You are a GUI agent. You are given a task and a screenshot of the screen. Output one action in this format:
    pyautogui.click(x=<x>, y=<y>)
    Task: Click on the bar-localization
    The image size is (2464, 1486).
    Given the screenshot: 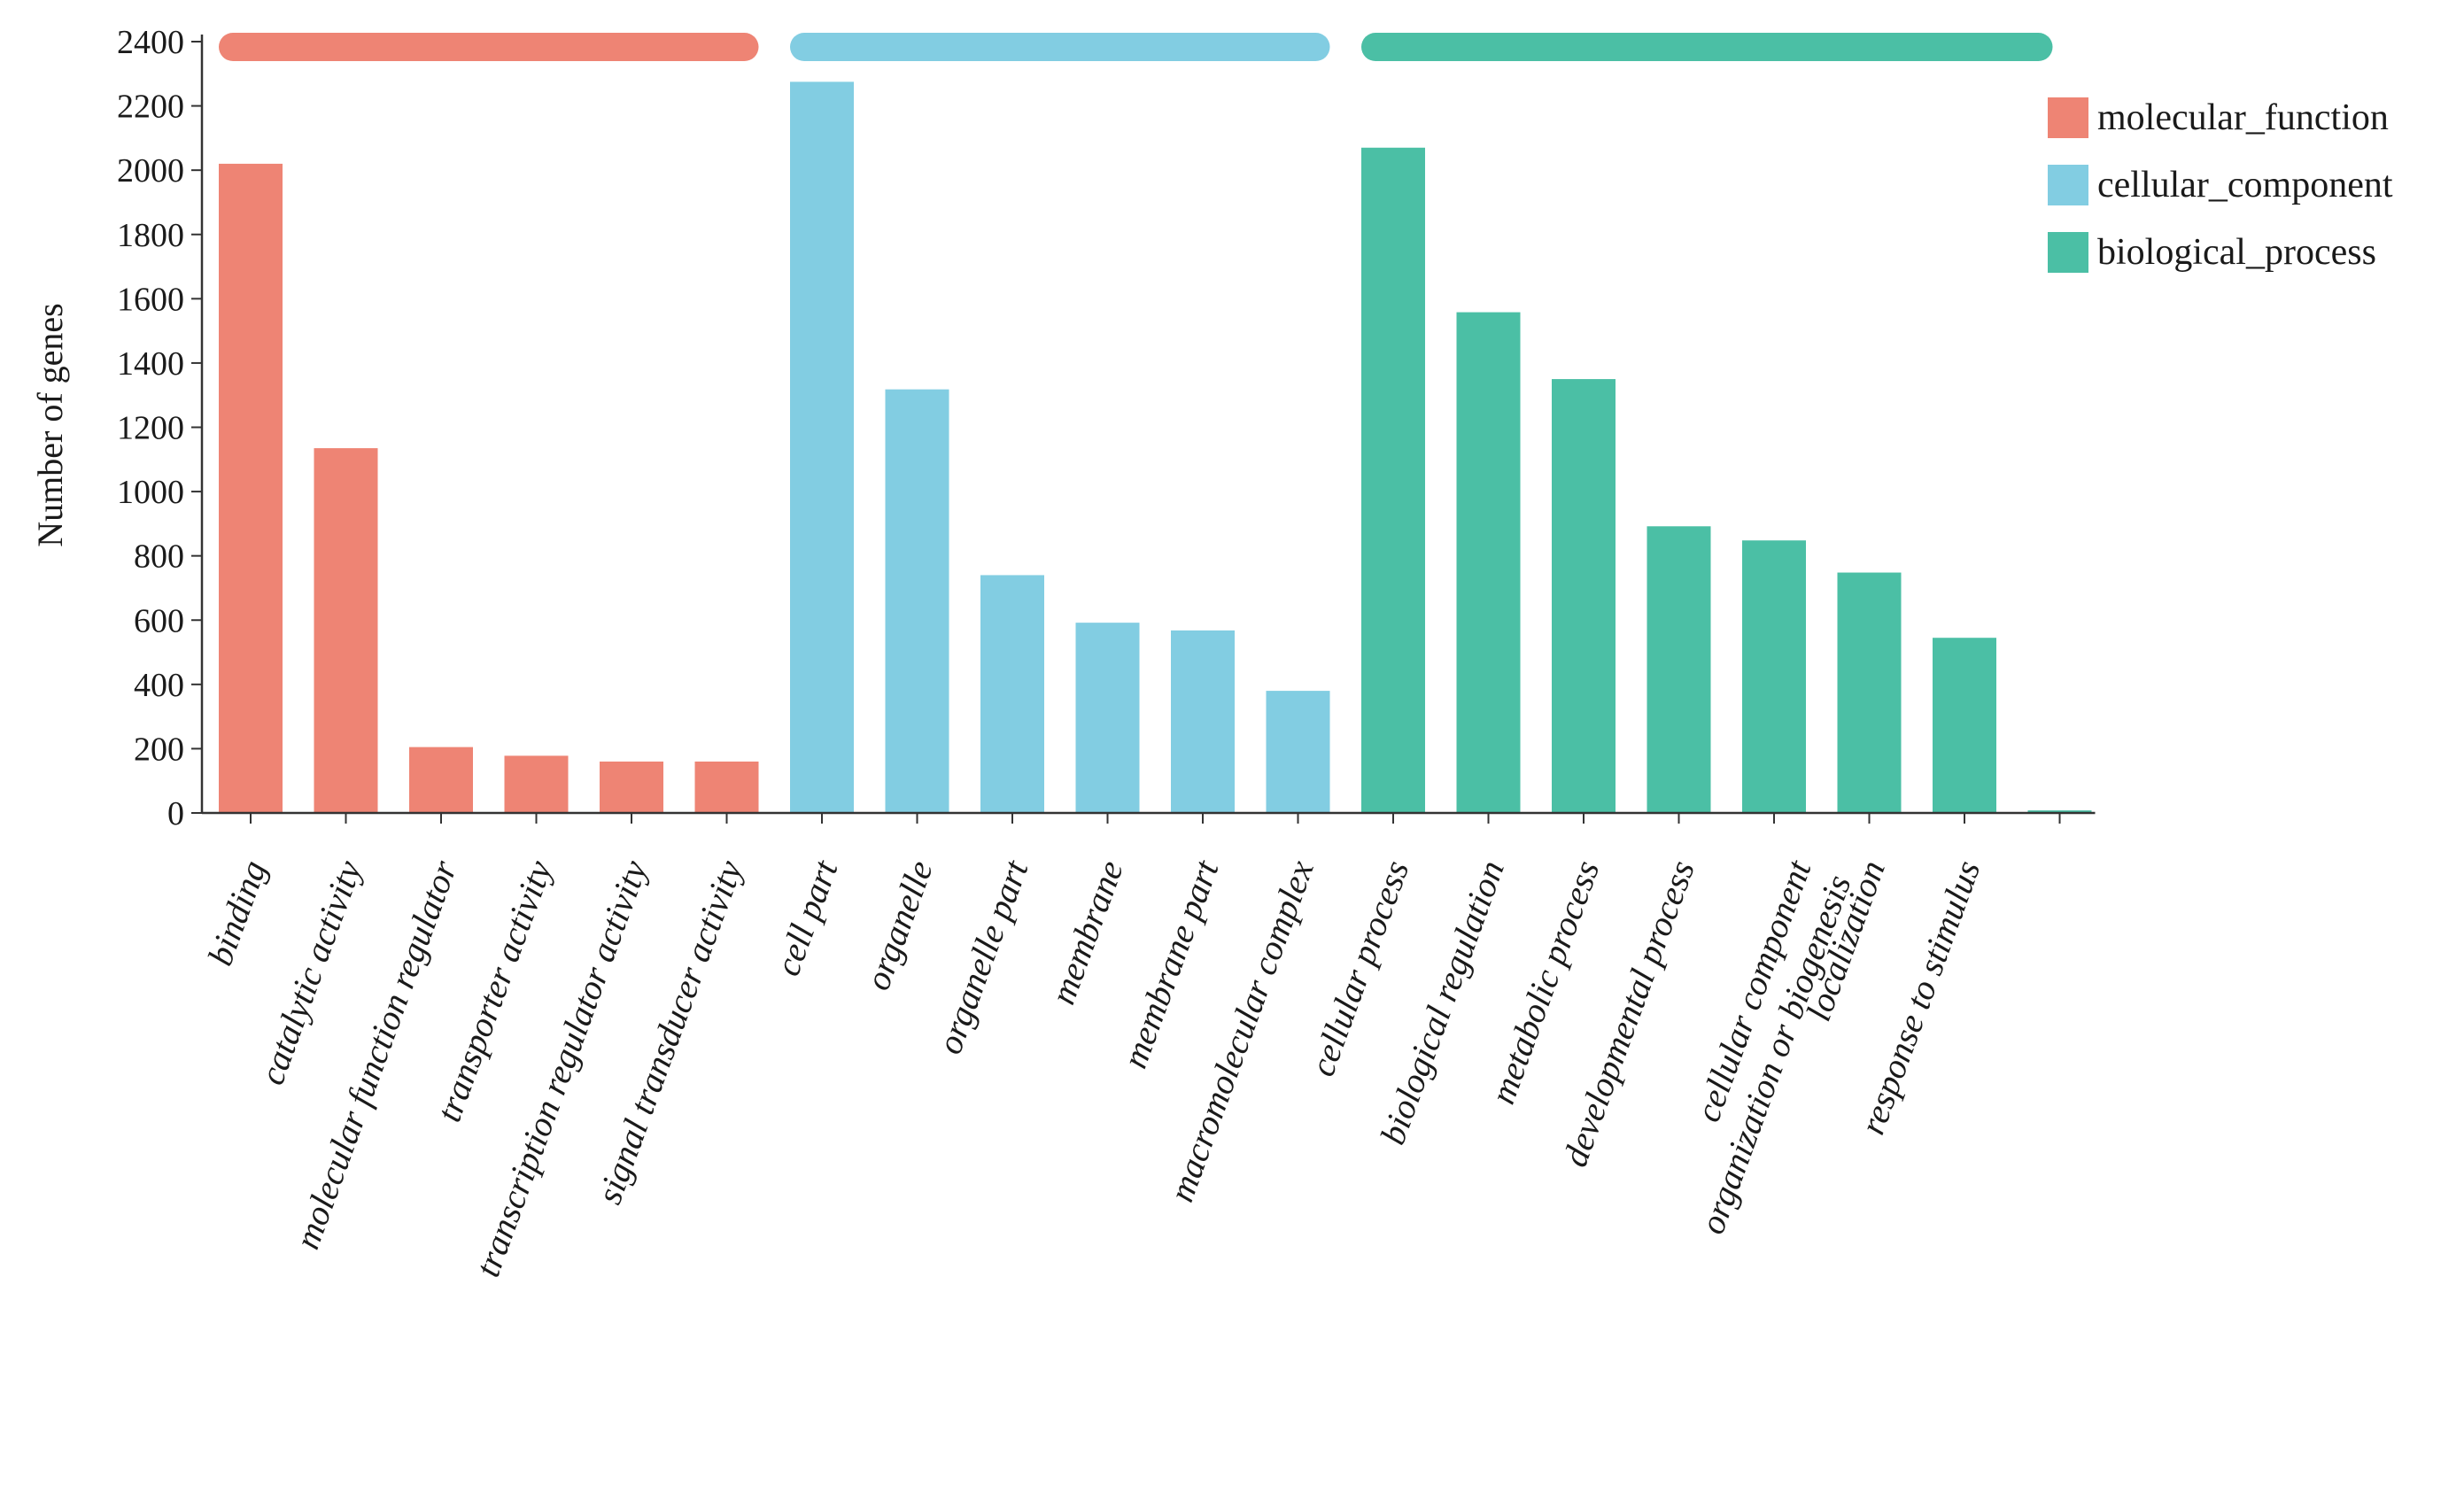 What is the action you would take?
    pyautogui.click(x=1869, y=692)
    